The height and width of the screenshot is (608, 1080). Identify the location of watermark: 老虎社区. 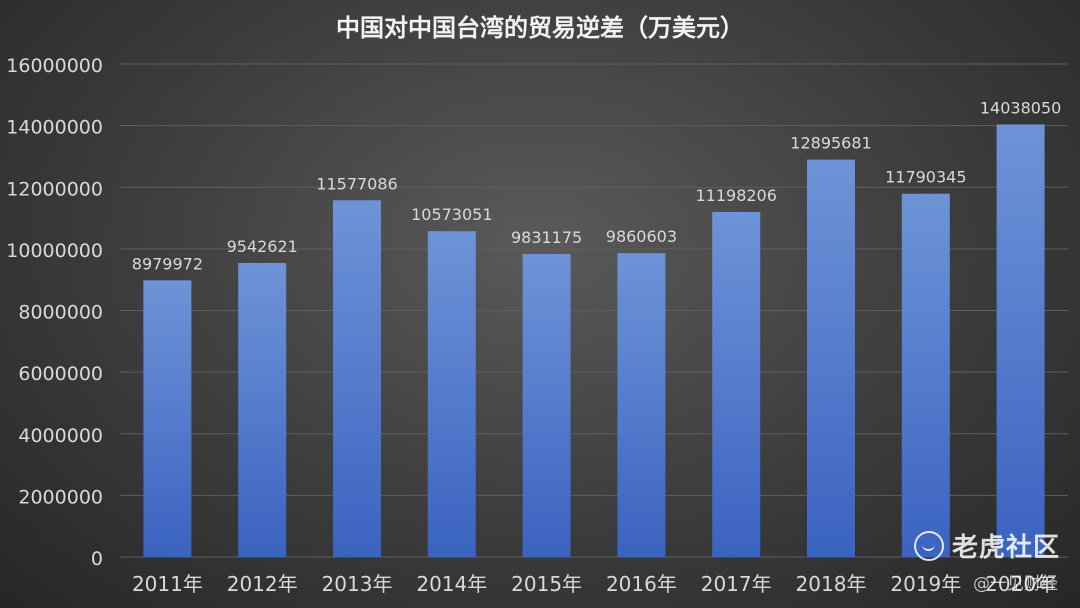
(986, 545).